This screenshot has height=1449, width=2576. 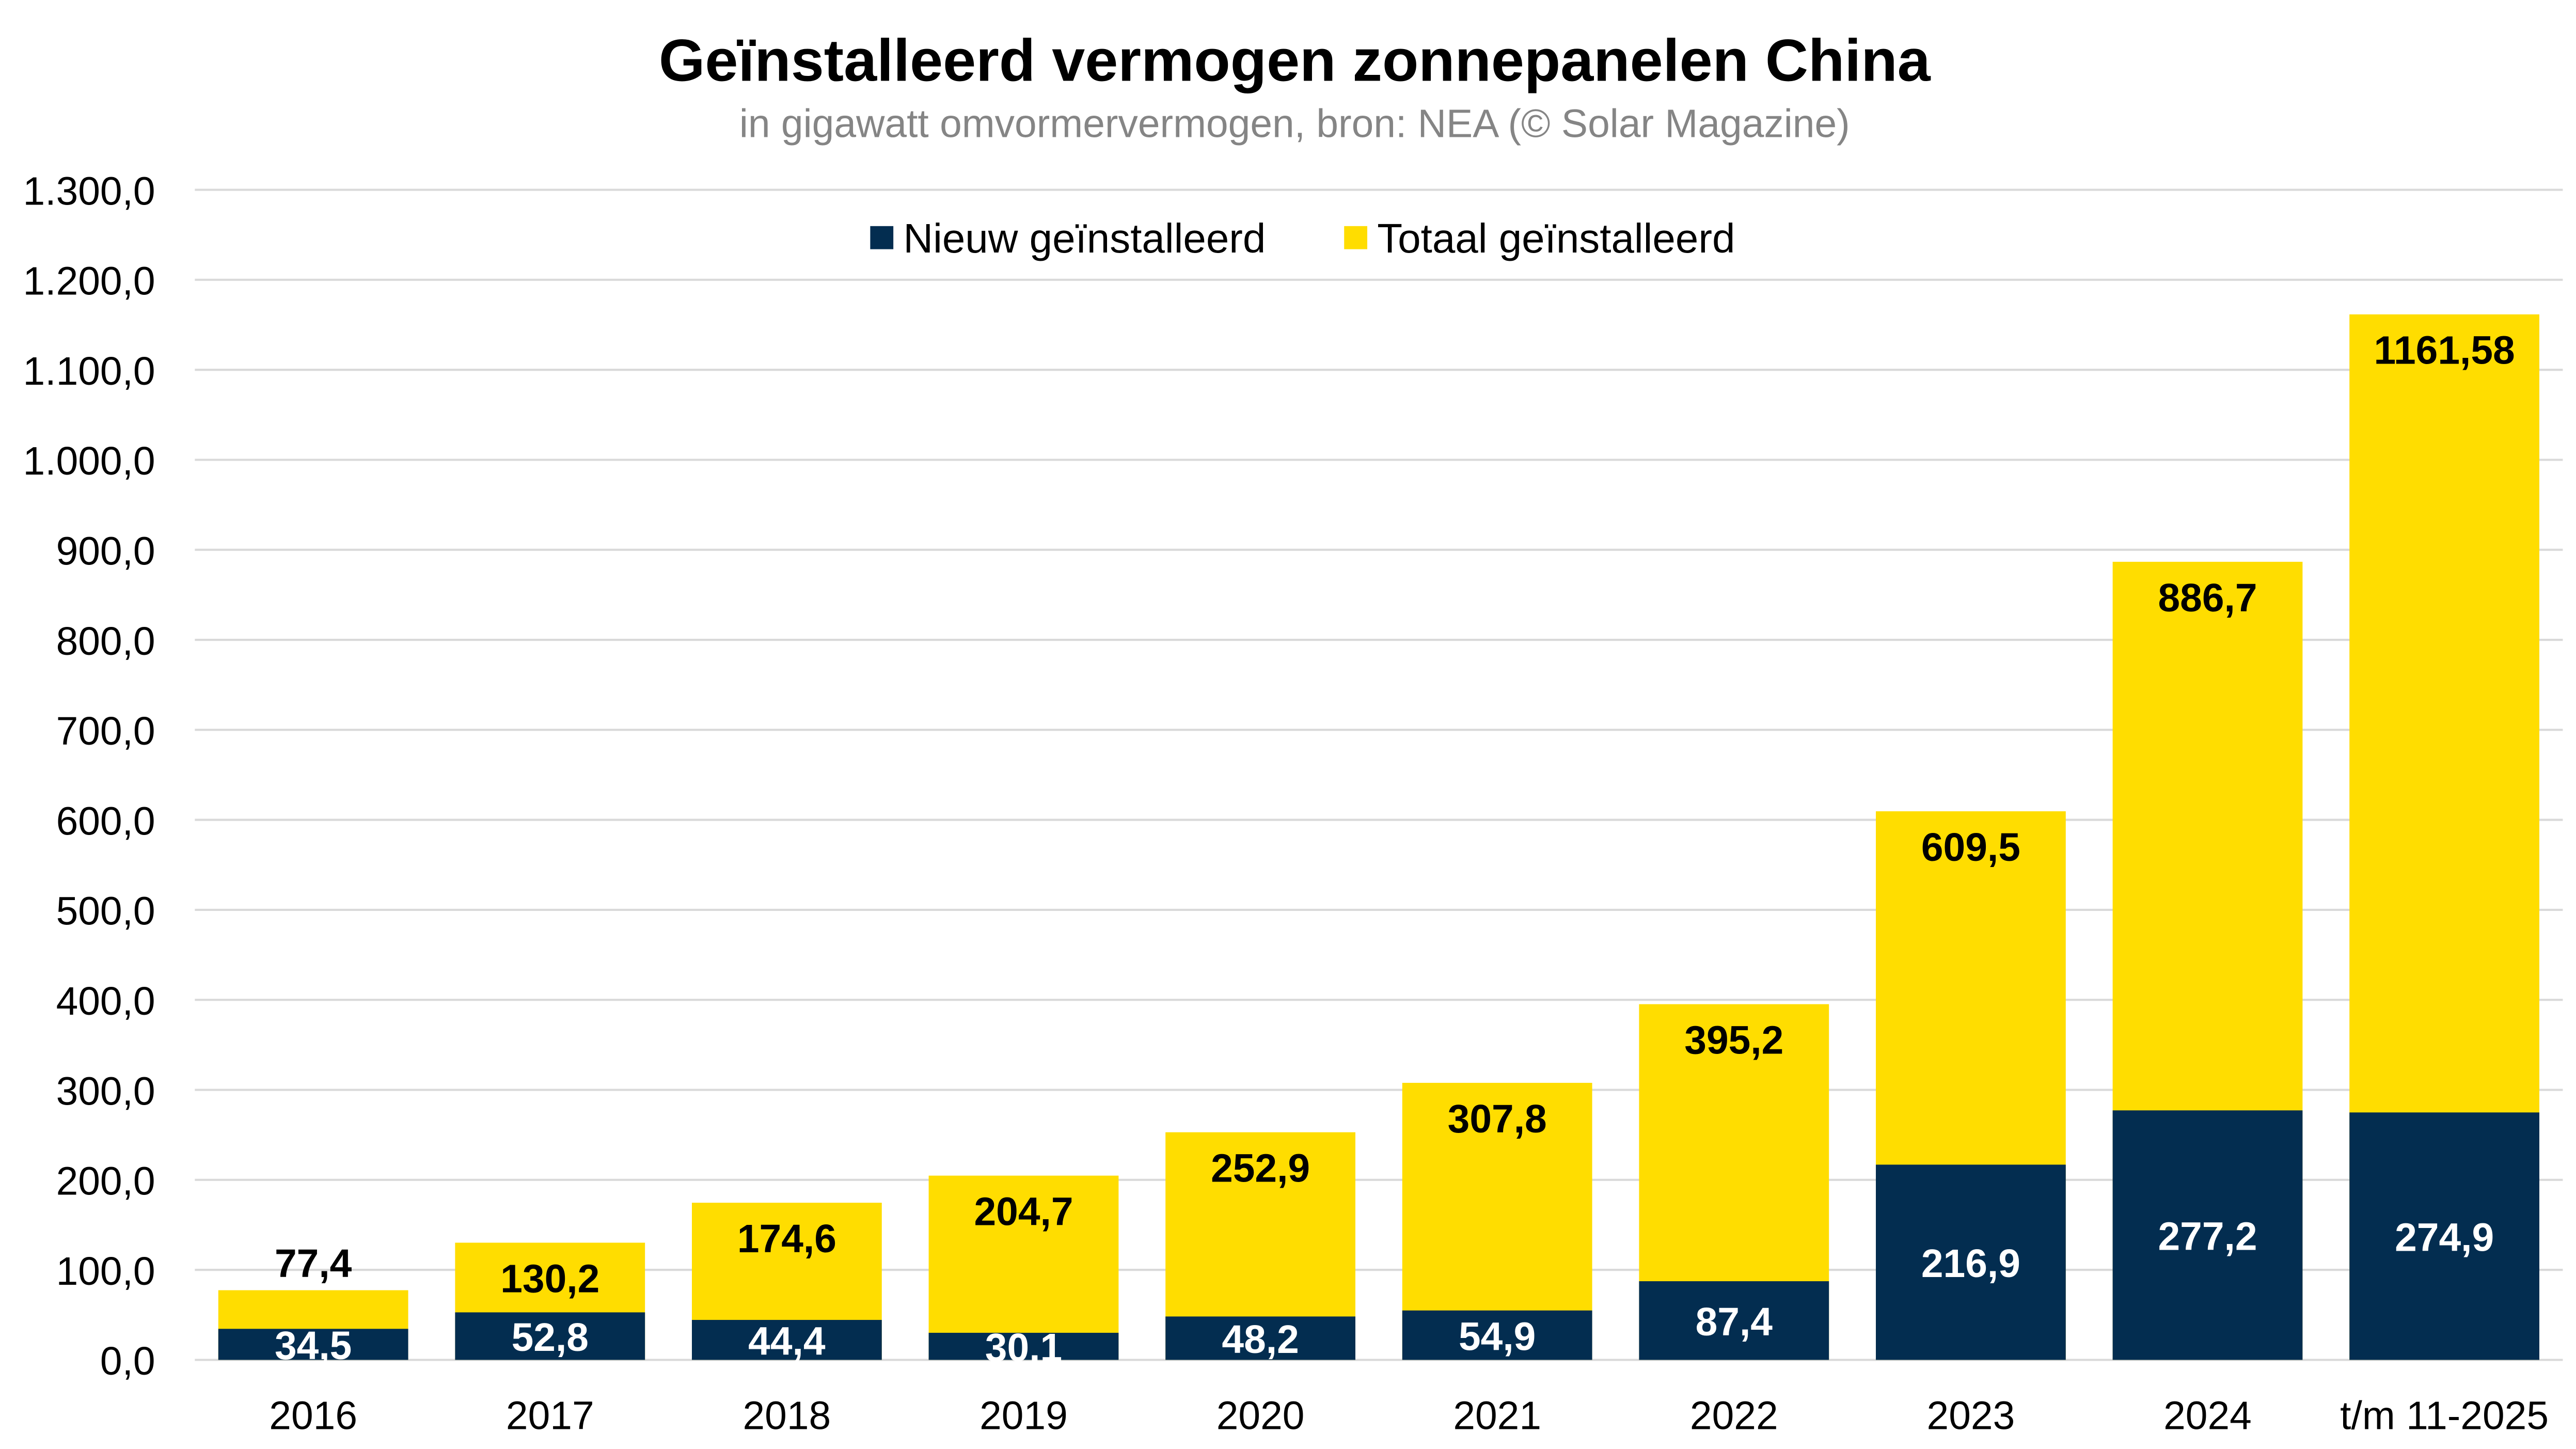 What do you see at coordinates (1556, 238) in the screenshot?
I see `legend-label-total: Totaal geïnstalleerd` at bounding box center [1556, 238].